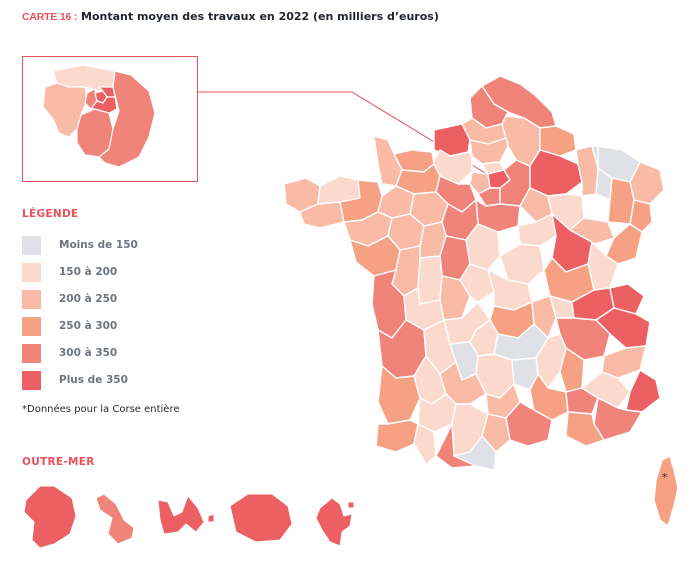  I want to click on dept-manche, so click(388, 161).